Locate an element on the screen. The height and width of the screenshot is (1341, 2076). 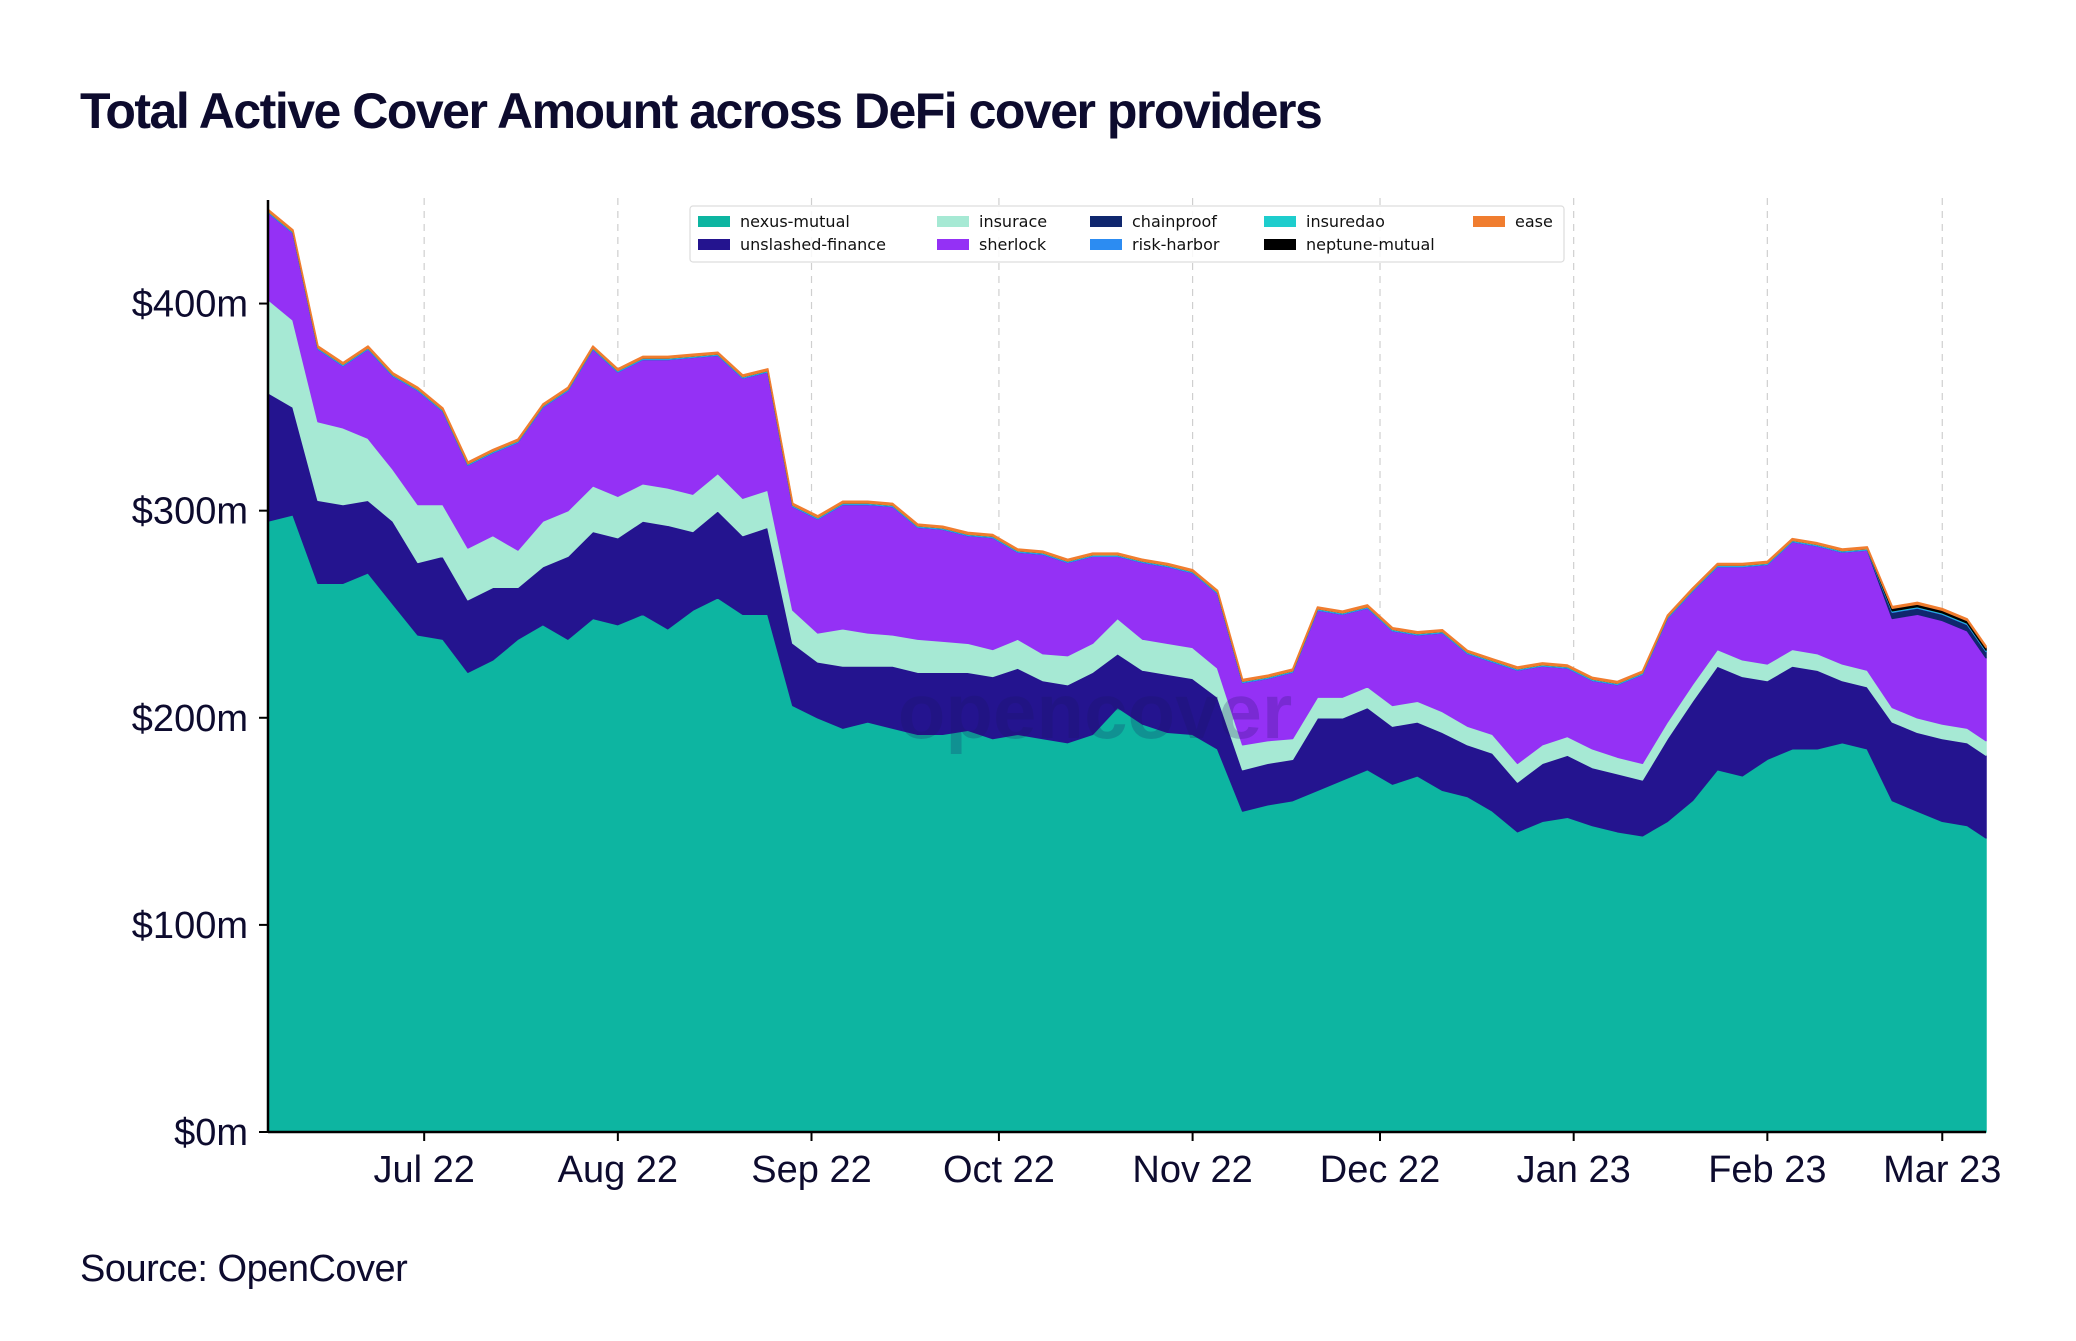
source-note: Source: OpenCover is located at coordinates (244, 1269).